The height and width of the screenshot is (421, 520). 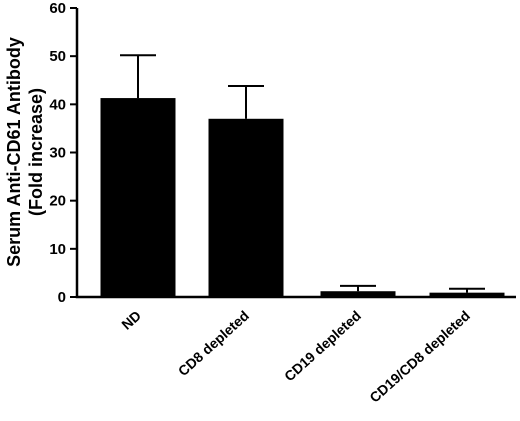 I want to click on y-tick-label: 40, so click(x=57, y=104).